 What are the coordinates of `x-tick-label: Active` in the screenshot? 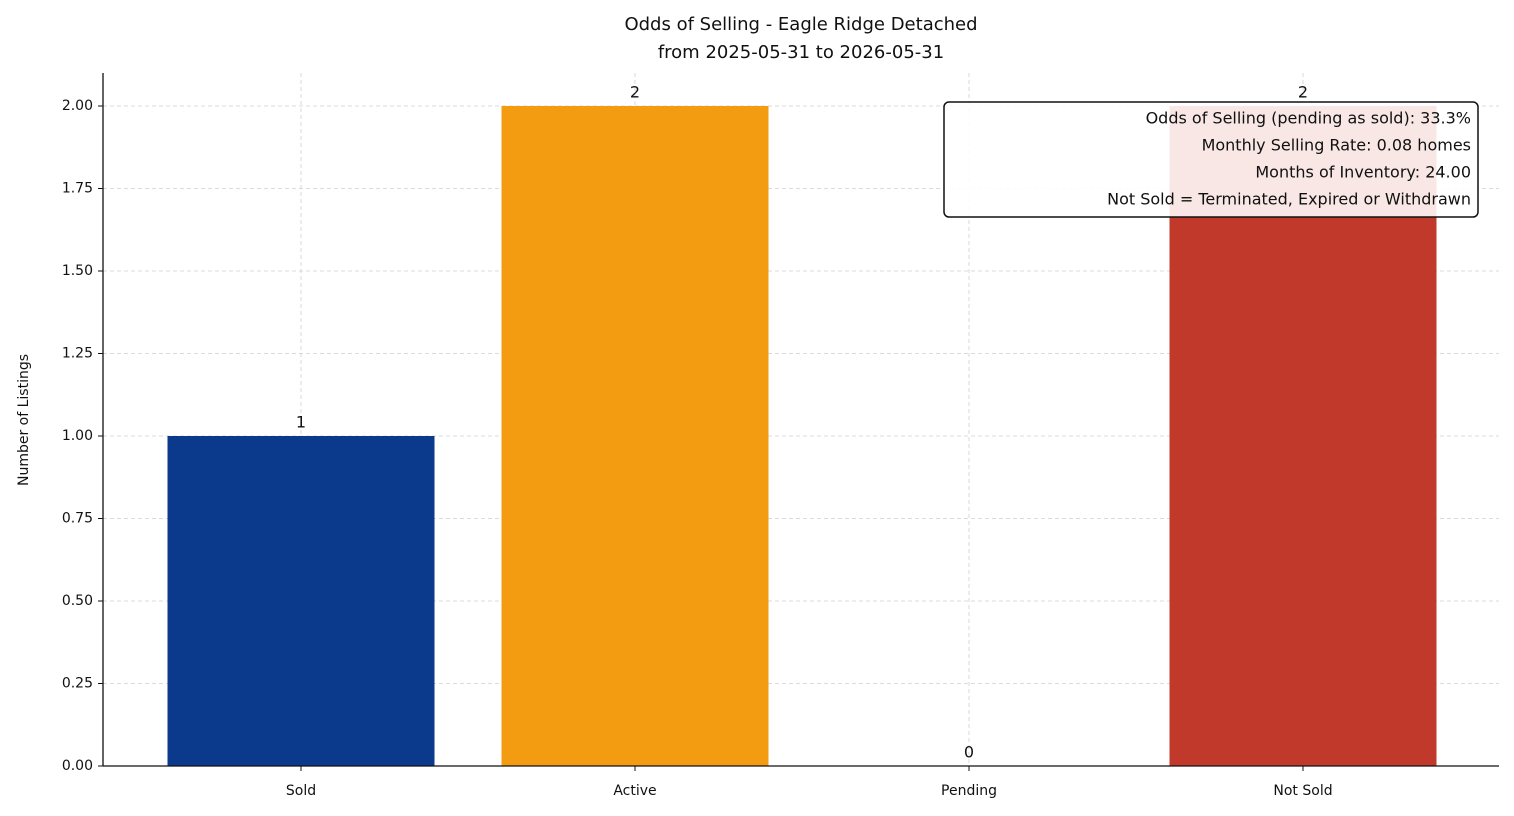 It's located at (634, 791).